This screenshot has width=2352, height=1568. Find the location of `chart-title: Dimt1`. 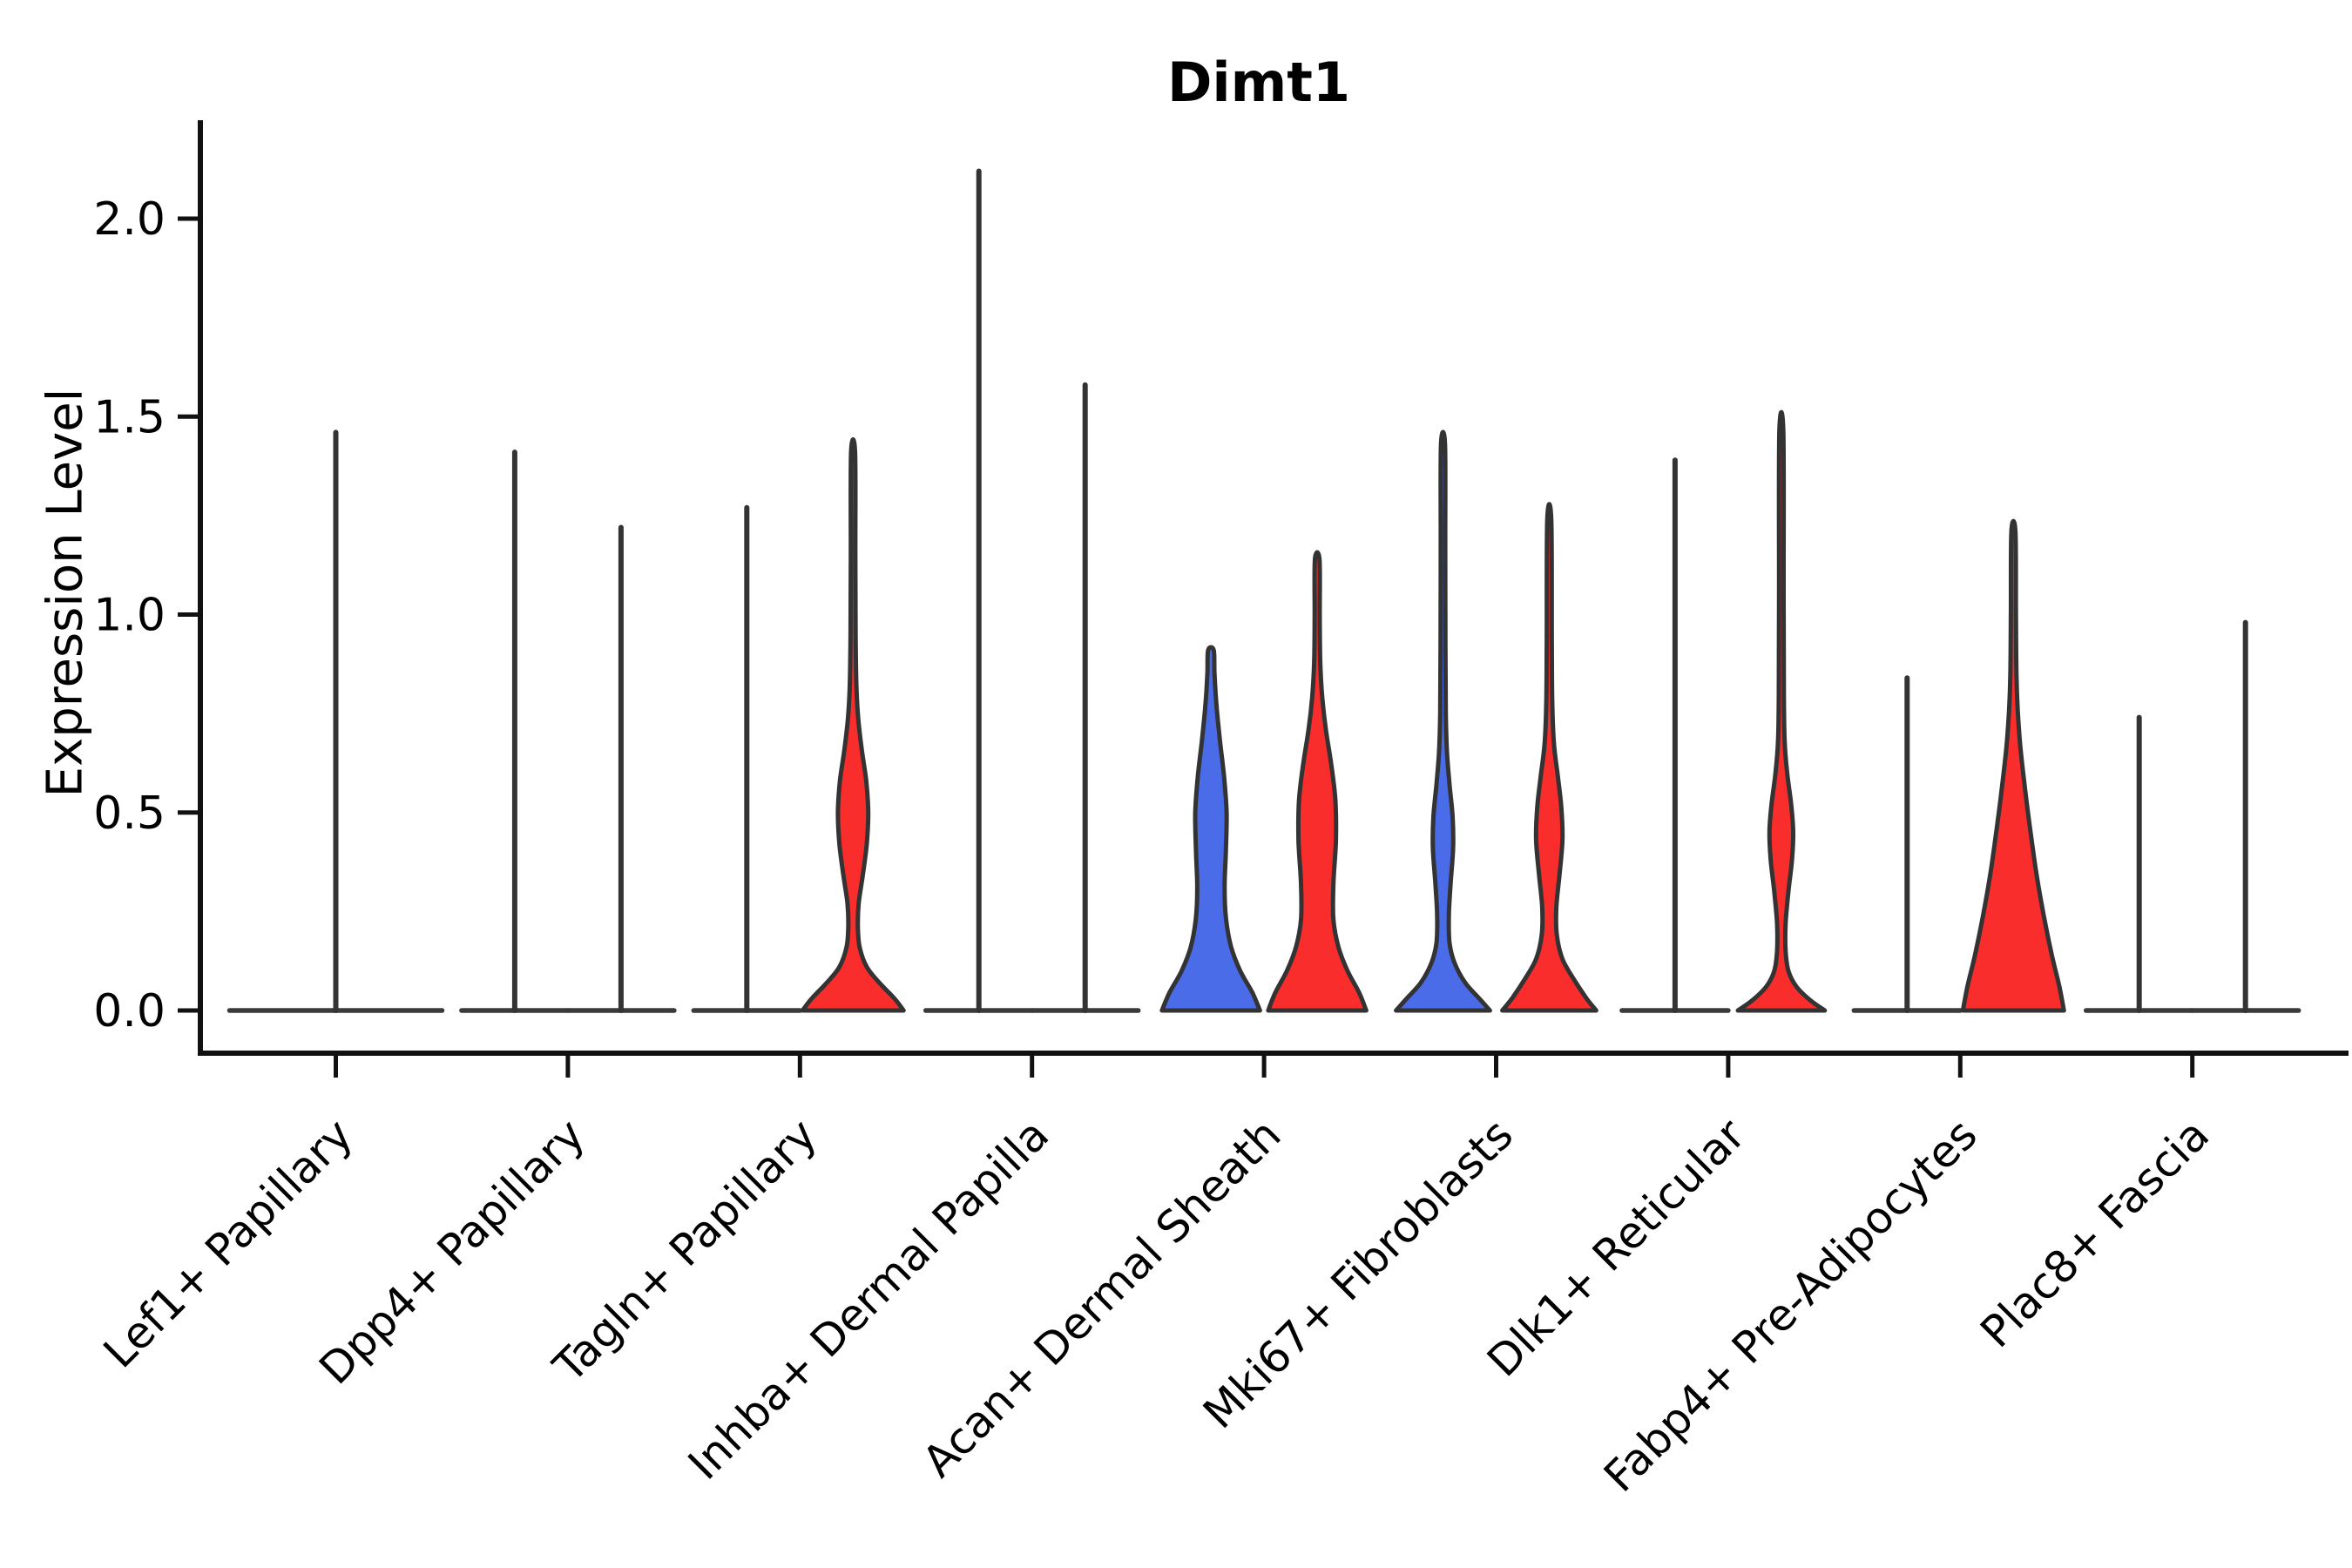

chart-title: Dimt1 is located at coordinates (1258, 82).